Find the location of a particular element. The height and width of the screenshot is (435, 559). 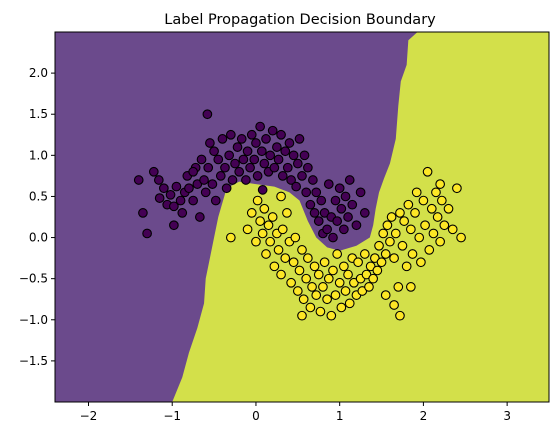

y-tick-label: −1.0 is located at coordinates (33, 320).